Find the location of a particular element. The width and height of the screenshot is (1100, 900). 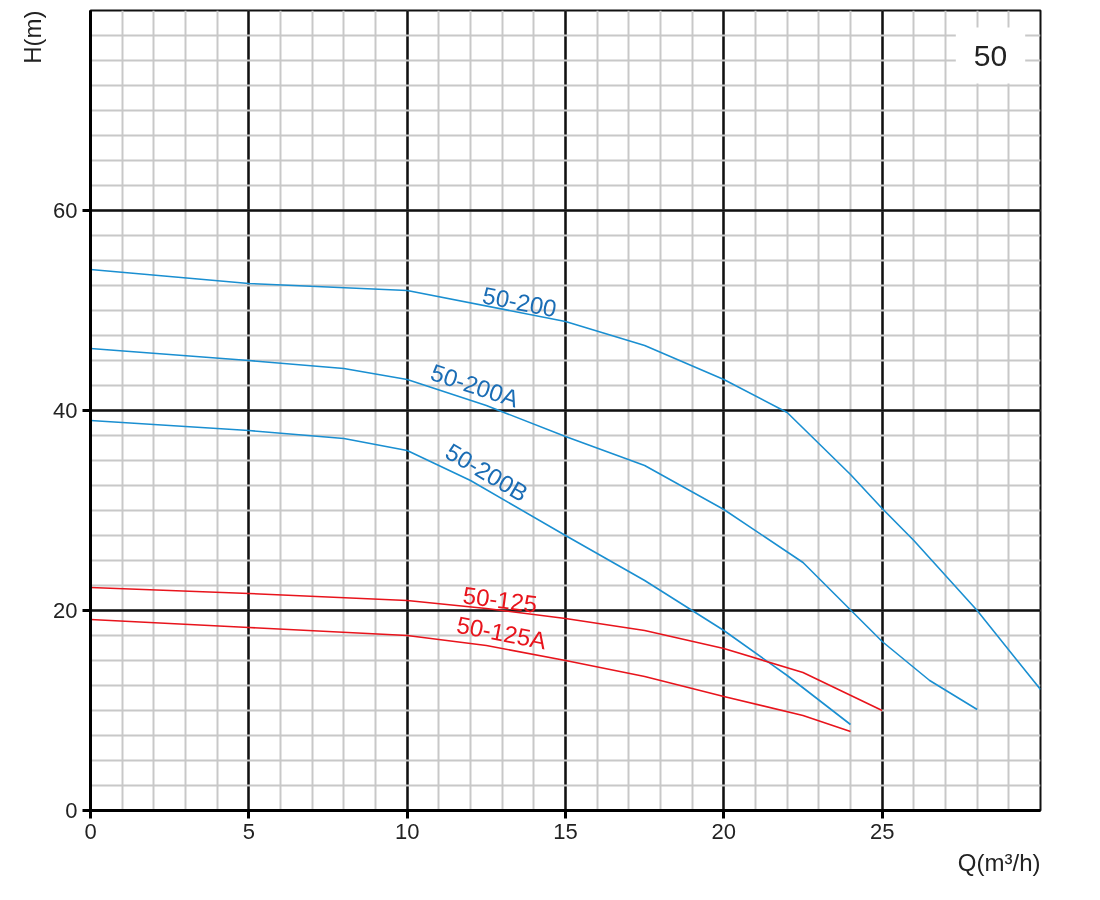

x-tick-label: 10 is located at coordinates (407, 831).